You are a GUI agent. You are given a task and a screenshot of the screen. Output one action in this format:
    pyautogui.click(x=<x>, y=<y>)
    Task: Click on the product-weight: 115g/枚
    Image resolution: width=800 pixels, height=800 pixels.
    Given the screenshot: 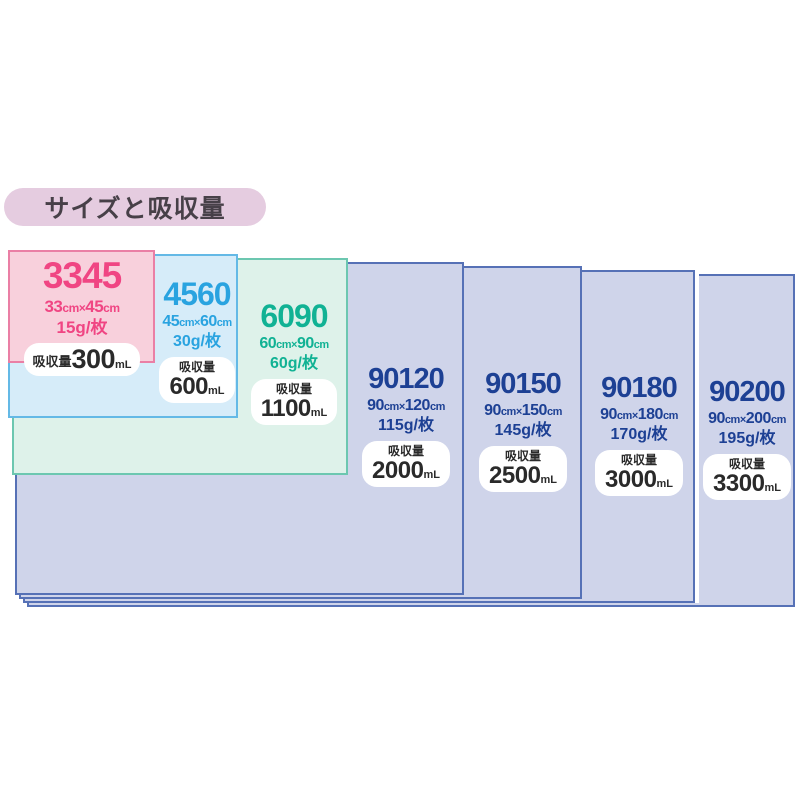 What is the action you would take?
    pyautogui.click(x=406, y=426)
    